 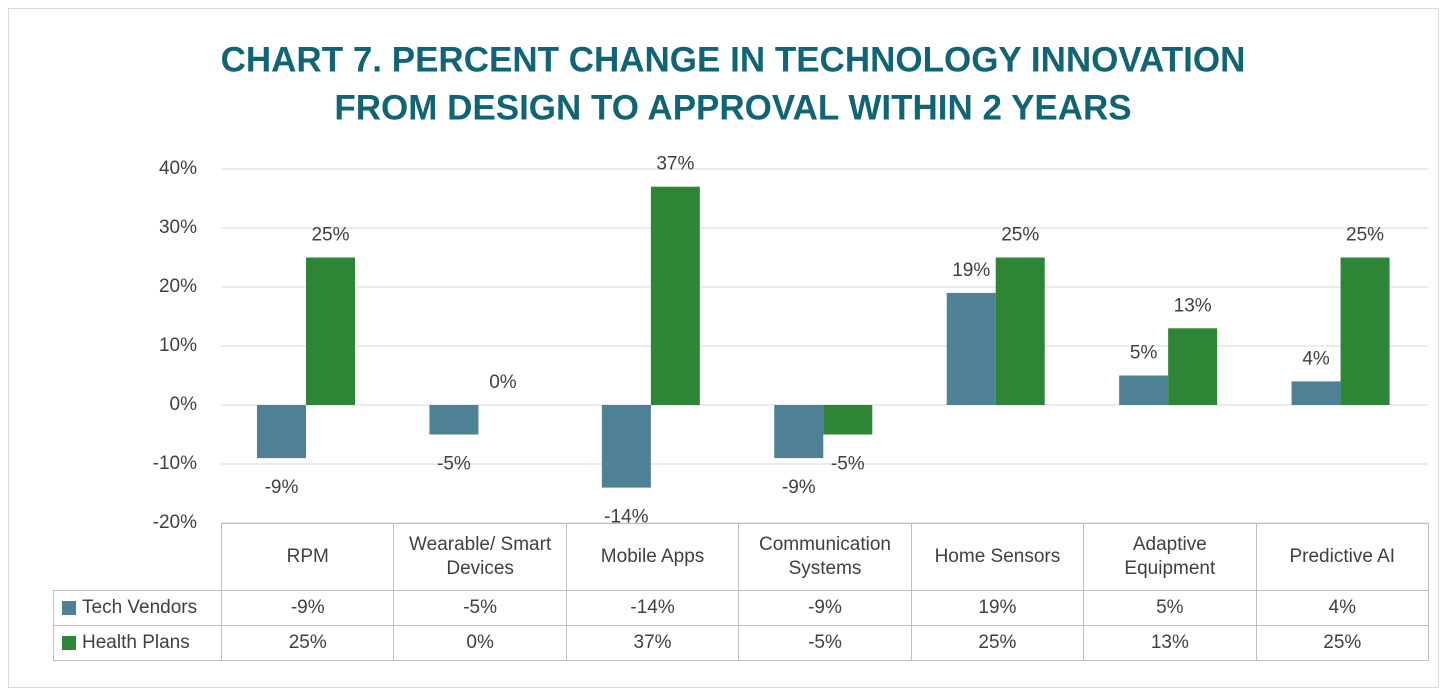 I want to click on table-cell: 19%, so click(x=997, y=608).